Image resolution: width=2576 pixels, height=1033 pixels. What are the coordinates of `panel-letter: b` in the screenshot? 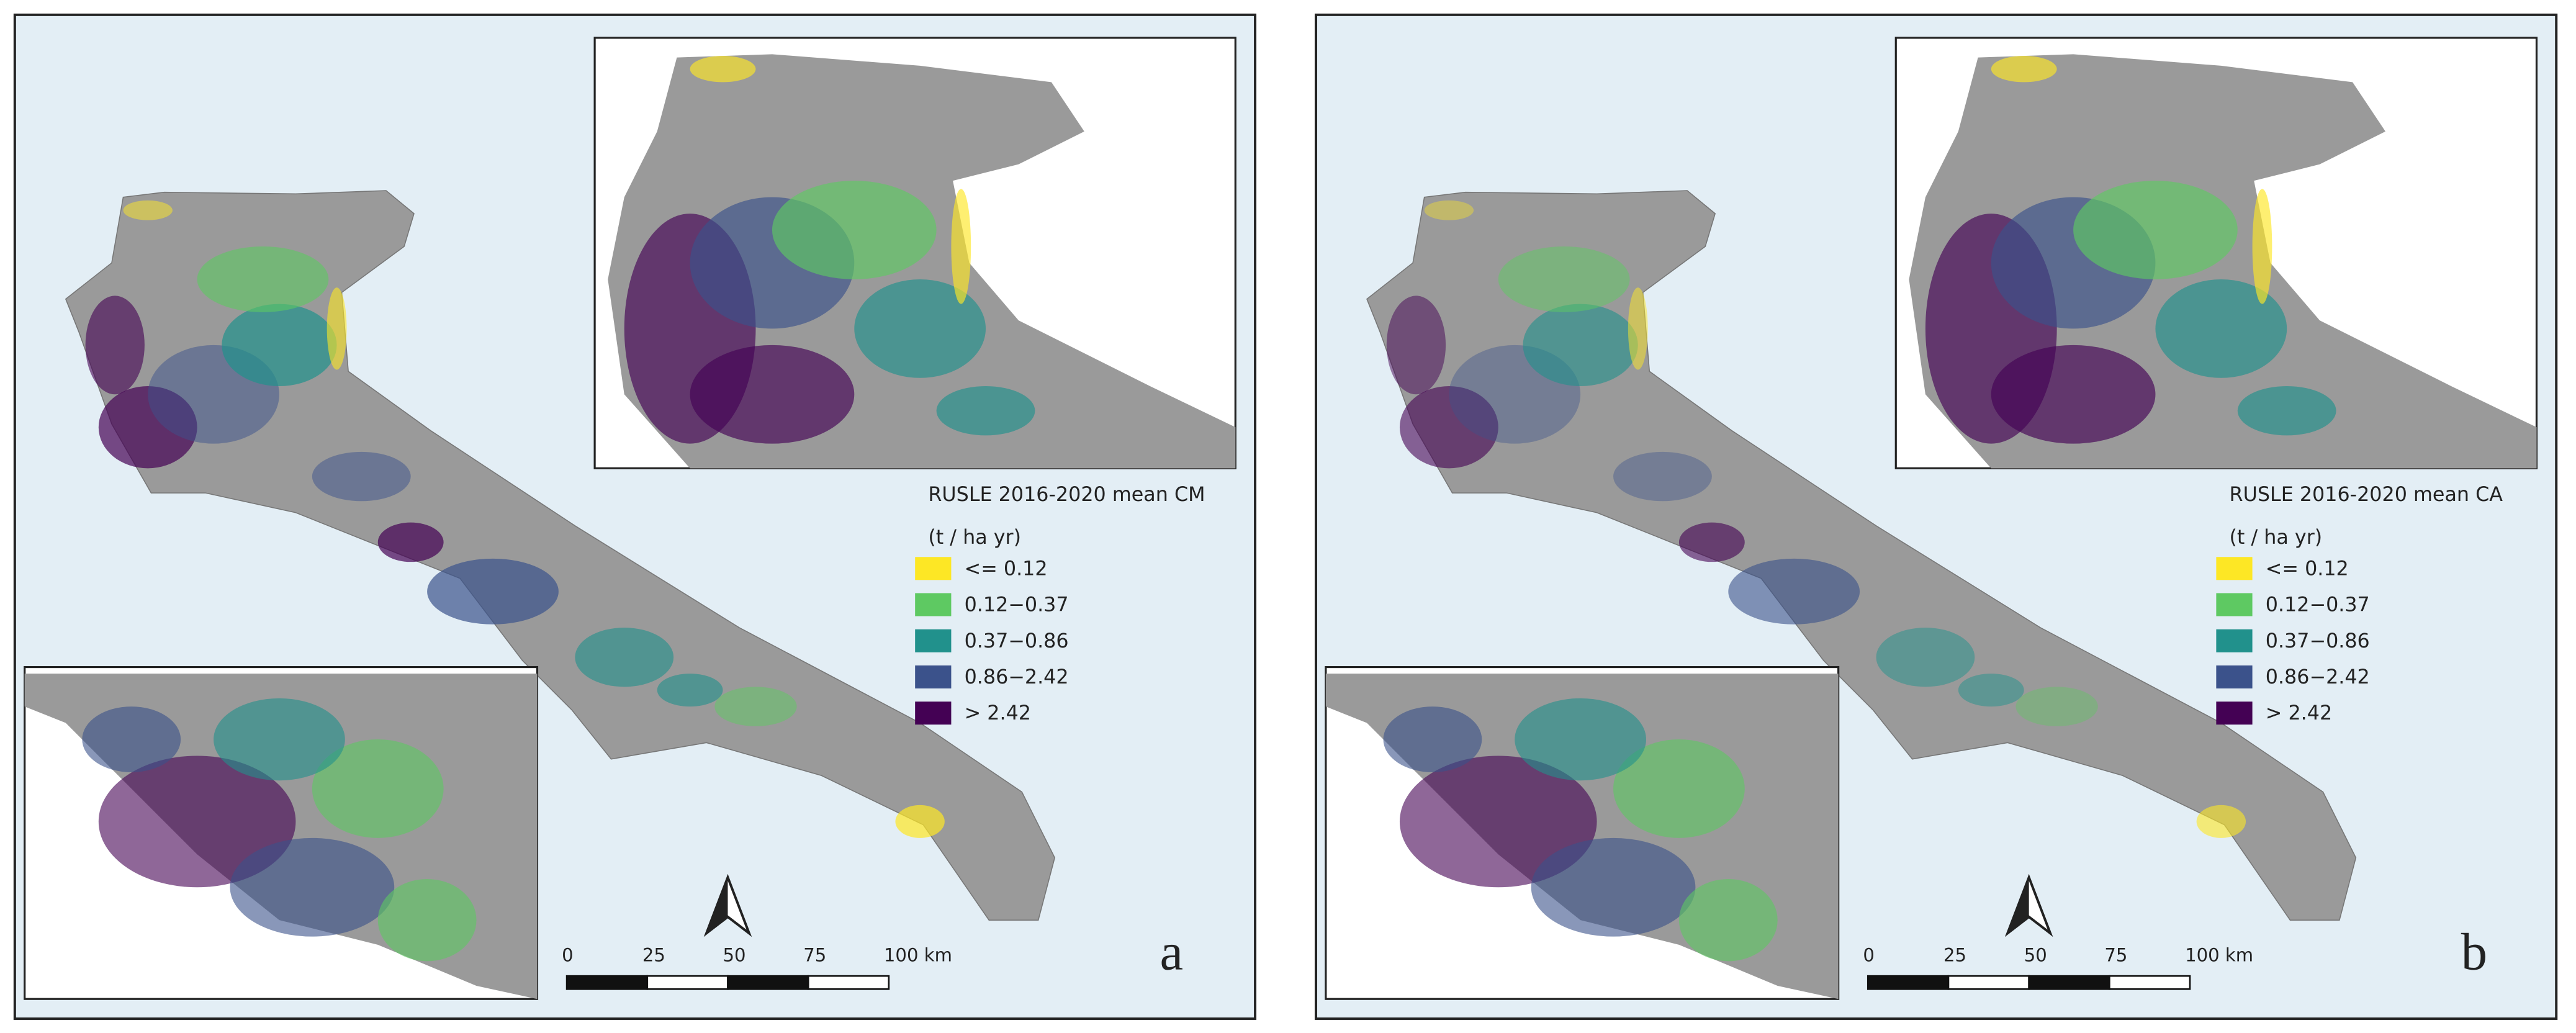 It's located at (2474, 953).